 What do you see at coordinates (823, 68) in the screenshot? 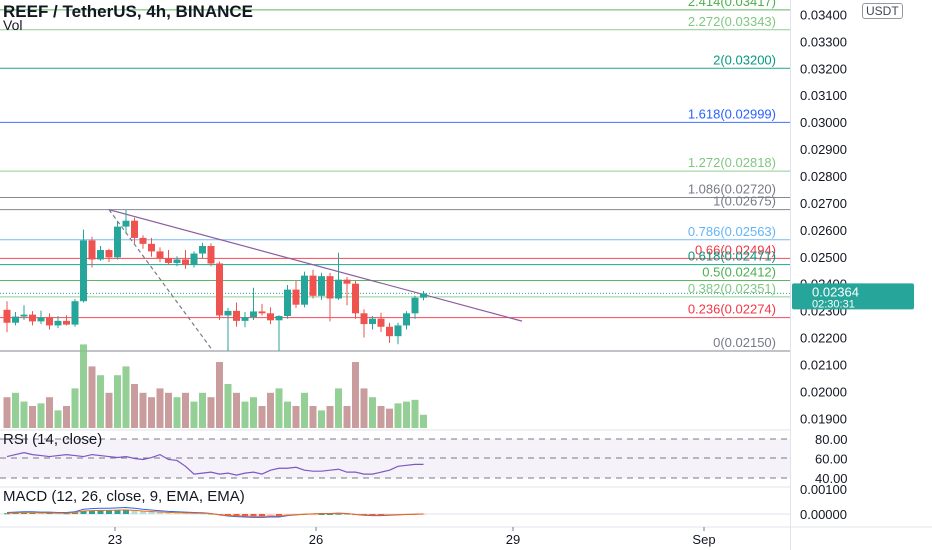
I see `price-axis-label: 0.03200` at bounding box center [823, 68].